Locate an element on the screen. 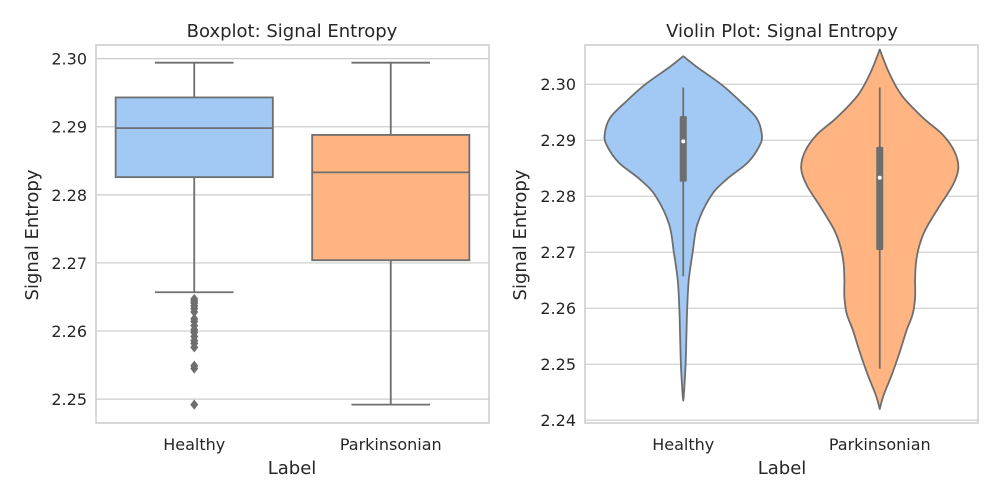 This screenshot has height=500, width=1000. boxplot-y-tick-label: 2.30 is located at coordinates (69, 59).